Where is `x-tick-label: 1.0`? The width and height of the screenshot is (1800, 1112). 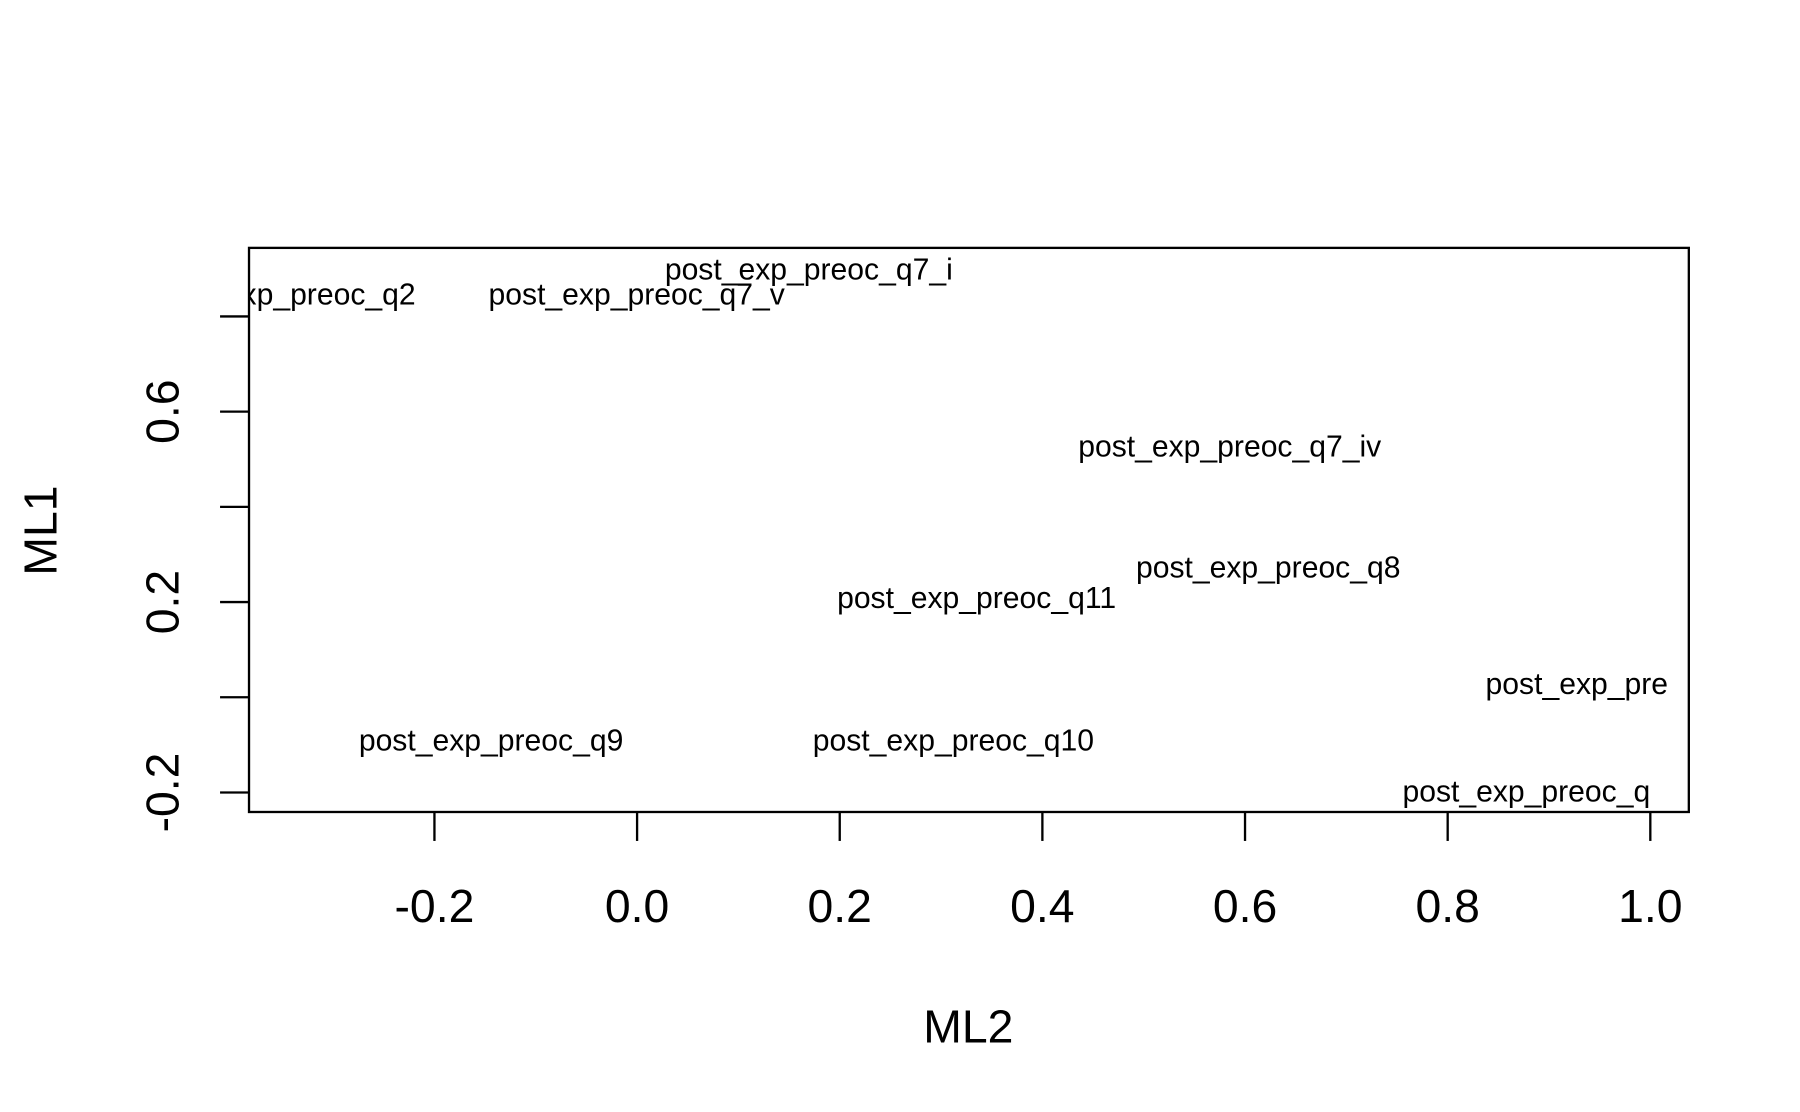 x-tick-label: 1.0 is located at coordinates (1650, 906).